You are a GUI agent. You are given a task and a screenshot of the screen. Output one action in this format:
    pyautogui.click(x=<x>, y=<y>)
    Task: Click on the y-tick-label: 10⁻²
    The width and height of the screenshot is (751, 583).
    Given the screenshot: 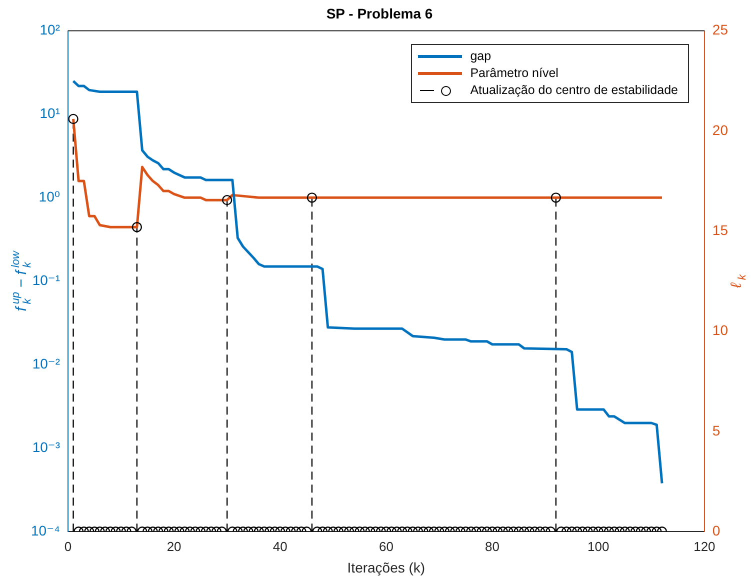 What is the action you would take?
    pyautogui.click(x=46, y=364)
    